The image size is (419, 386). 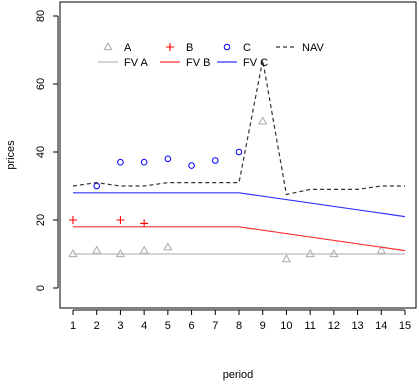 I want to click on x-tick-label: 3, so click(x=120, y=326).